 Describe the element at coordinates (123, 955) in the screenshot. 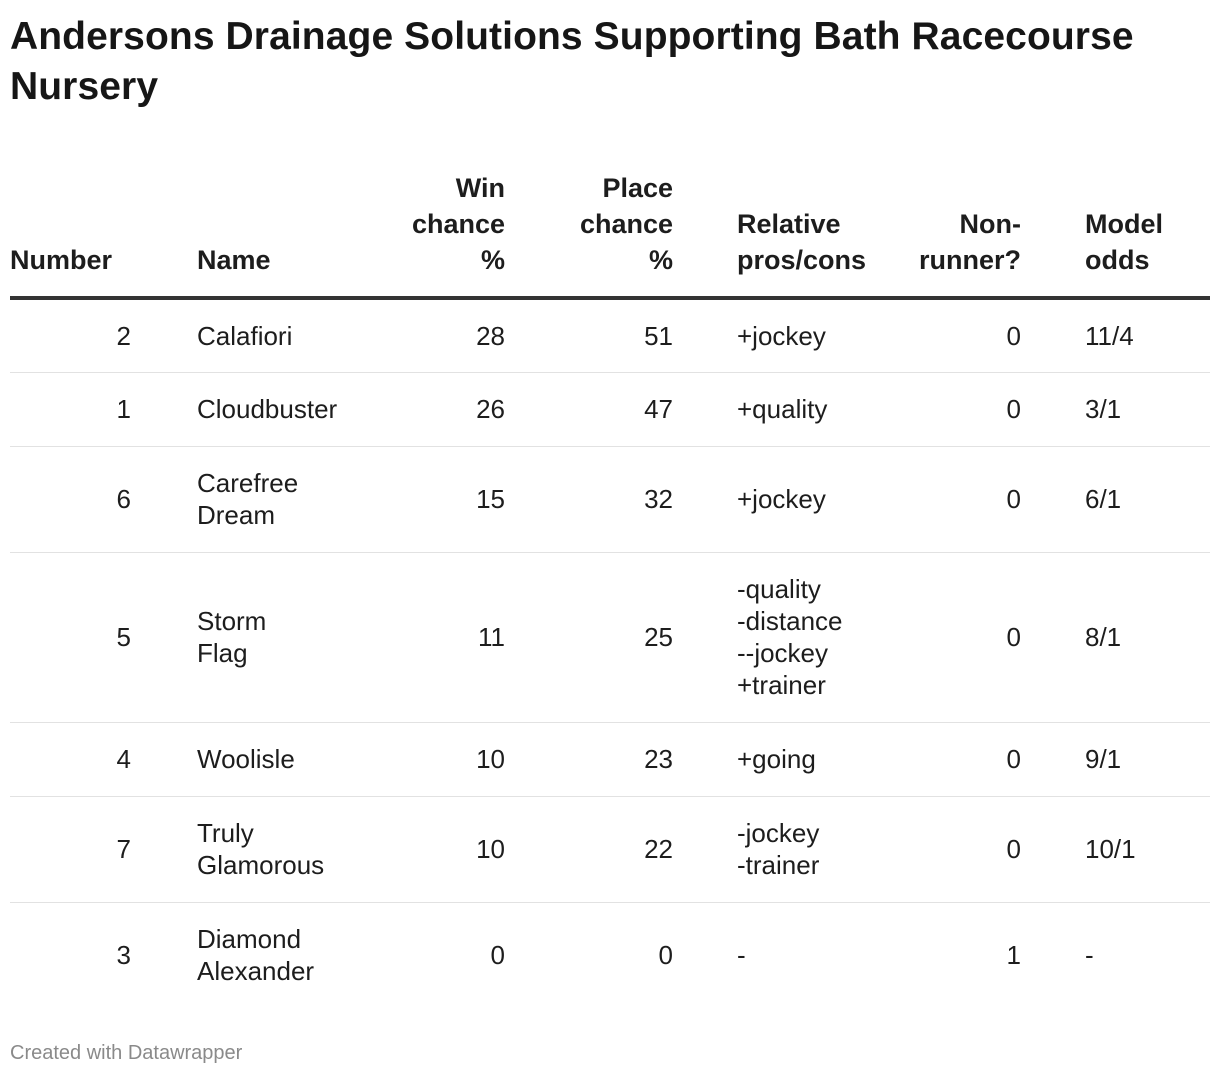

I see `cell-number: 3` at that location.